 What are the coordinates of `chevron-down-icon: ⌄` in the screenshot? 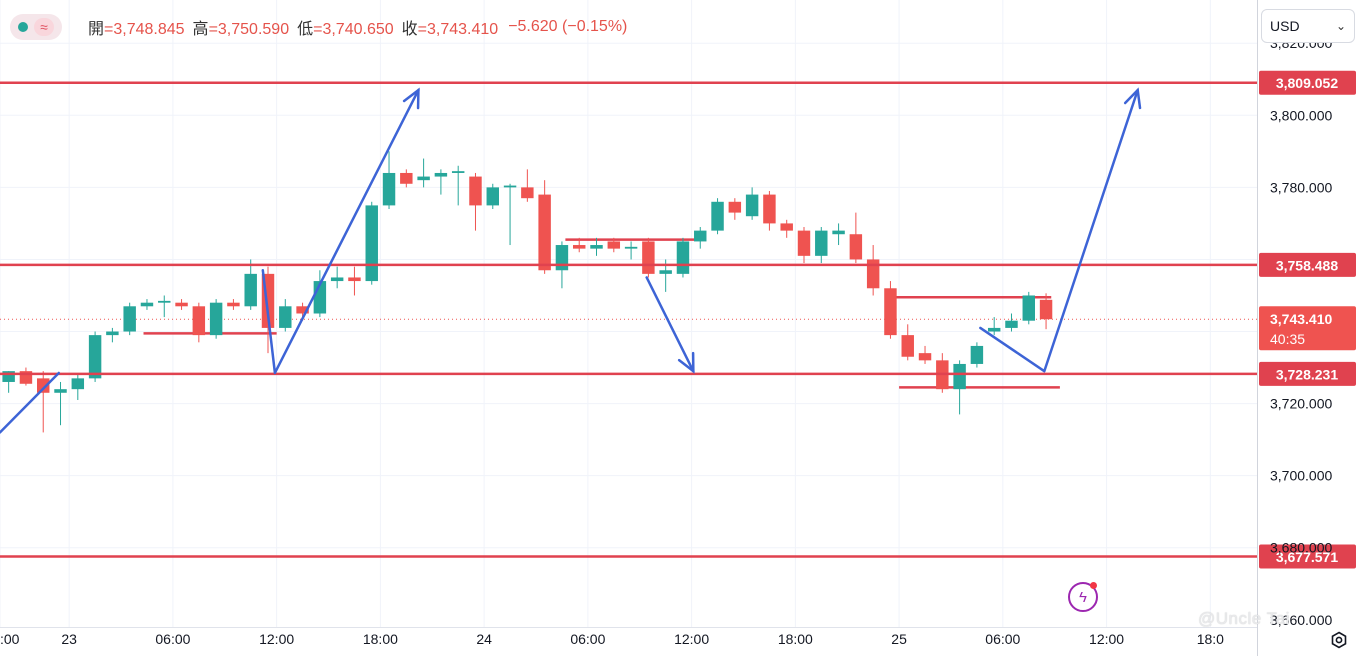 It's located at (1340, 26).